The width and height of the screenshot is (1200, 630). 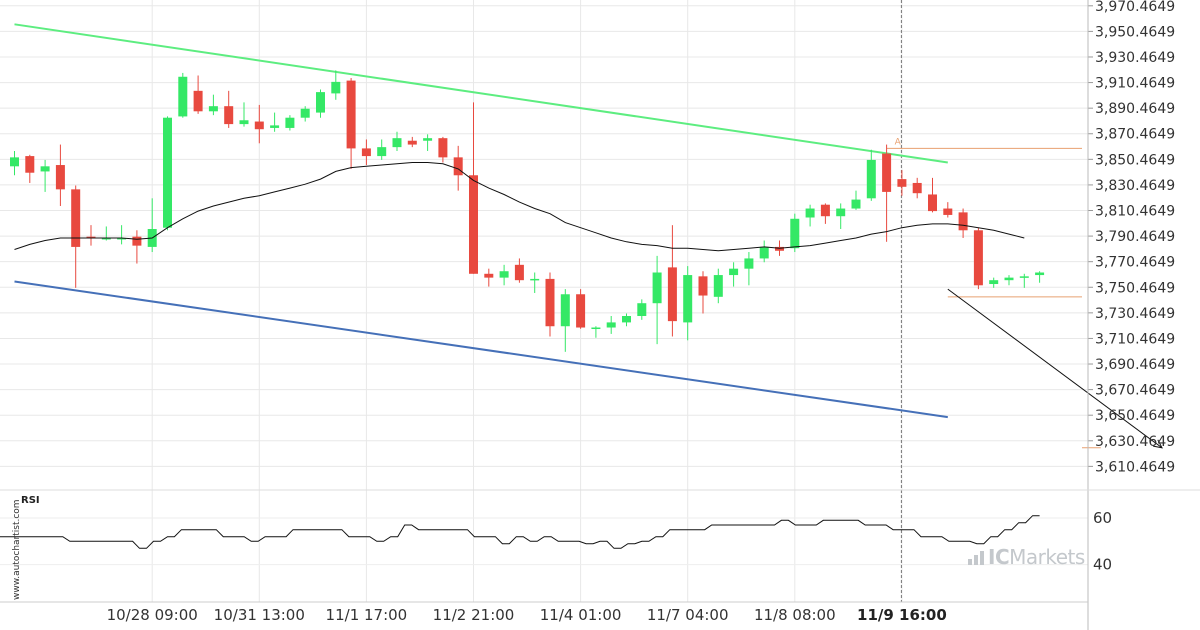 I want to click on y-tick-label: 3,850.4649, so click(x=1135, y=160).